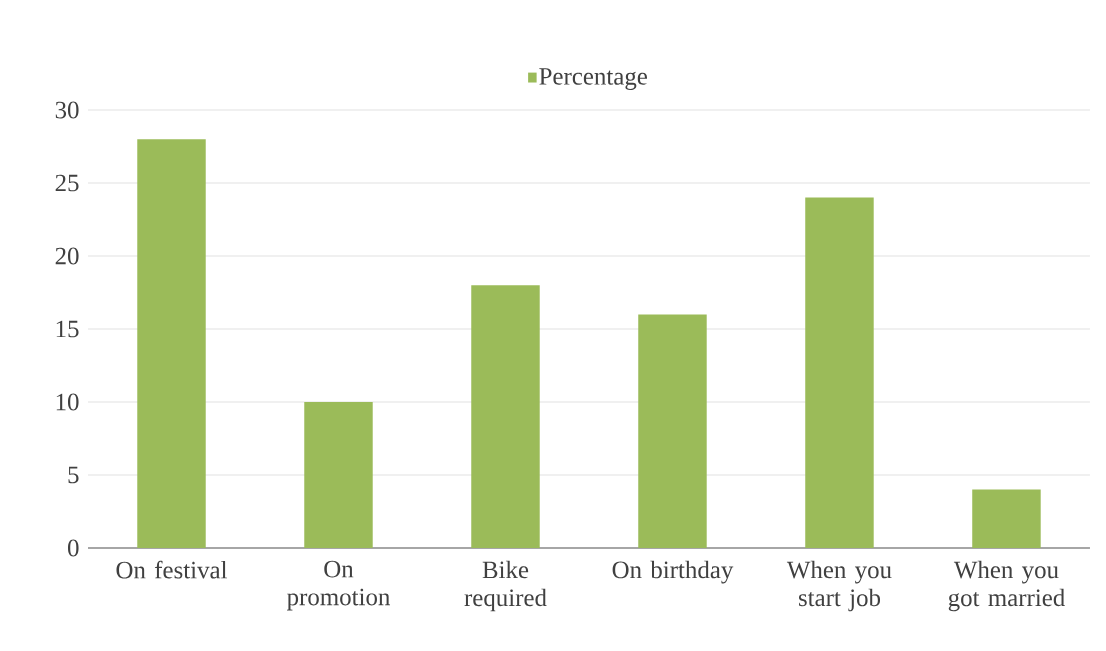 The width and height of the screenshot is (1106, 651). I want to click on y-tick-label: 20, so click(67, 256).